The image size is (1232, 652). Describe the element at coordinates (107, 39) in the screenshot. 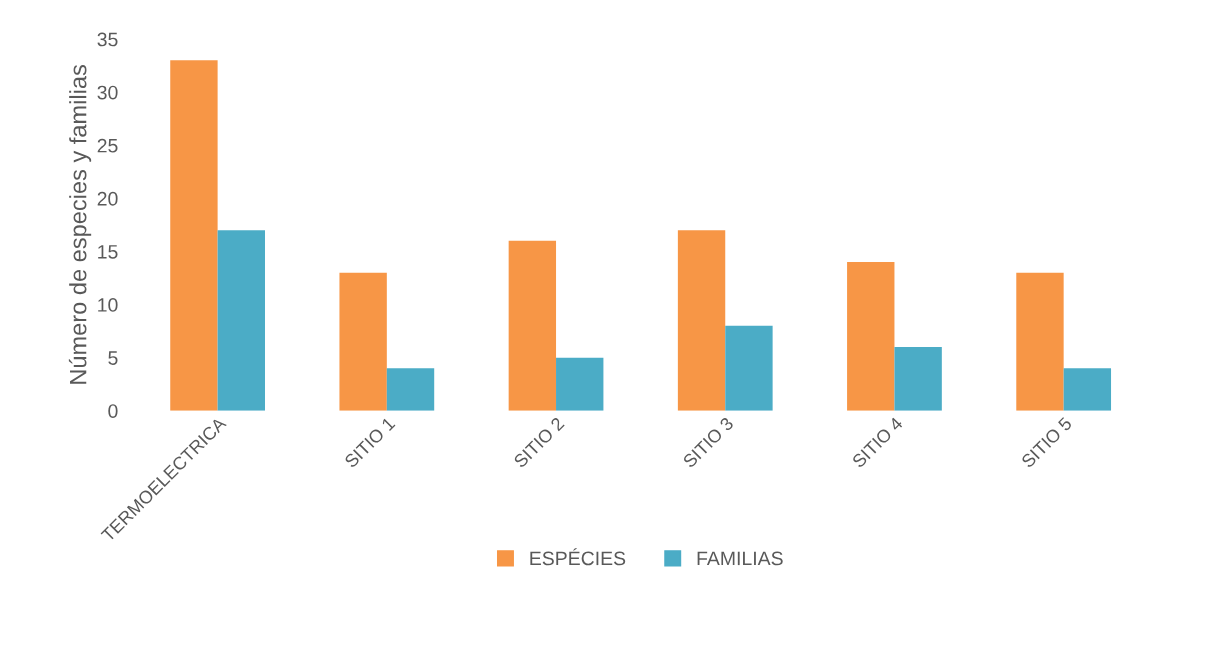

I see `y-tick-label: 35` at that location.